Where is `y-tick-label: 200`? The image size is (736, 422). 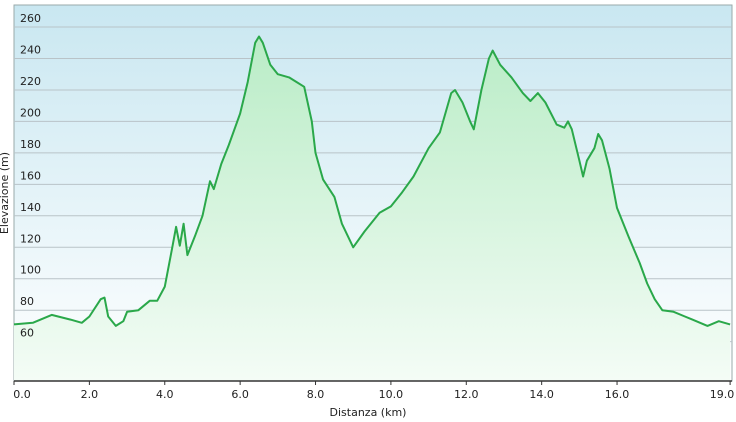 y-tick-label: 200 is located at coordinates (30, 112).